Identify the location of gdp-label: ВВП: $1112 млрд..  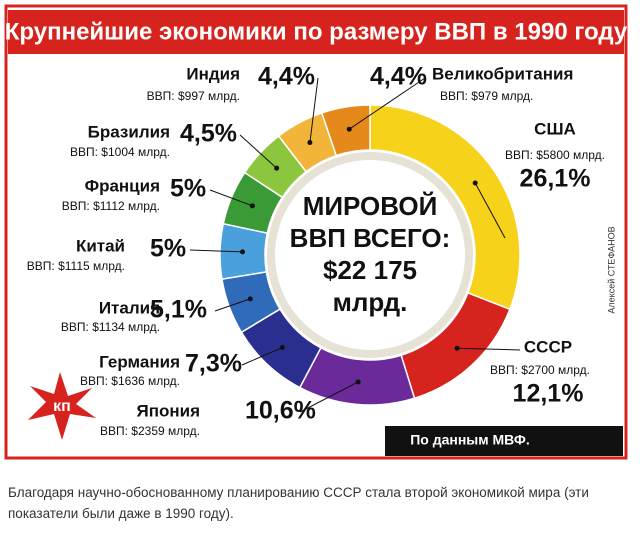
(111, 206).